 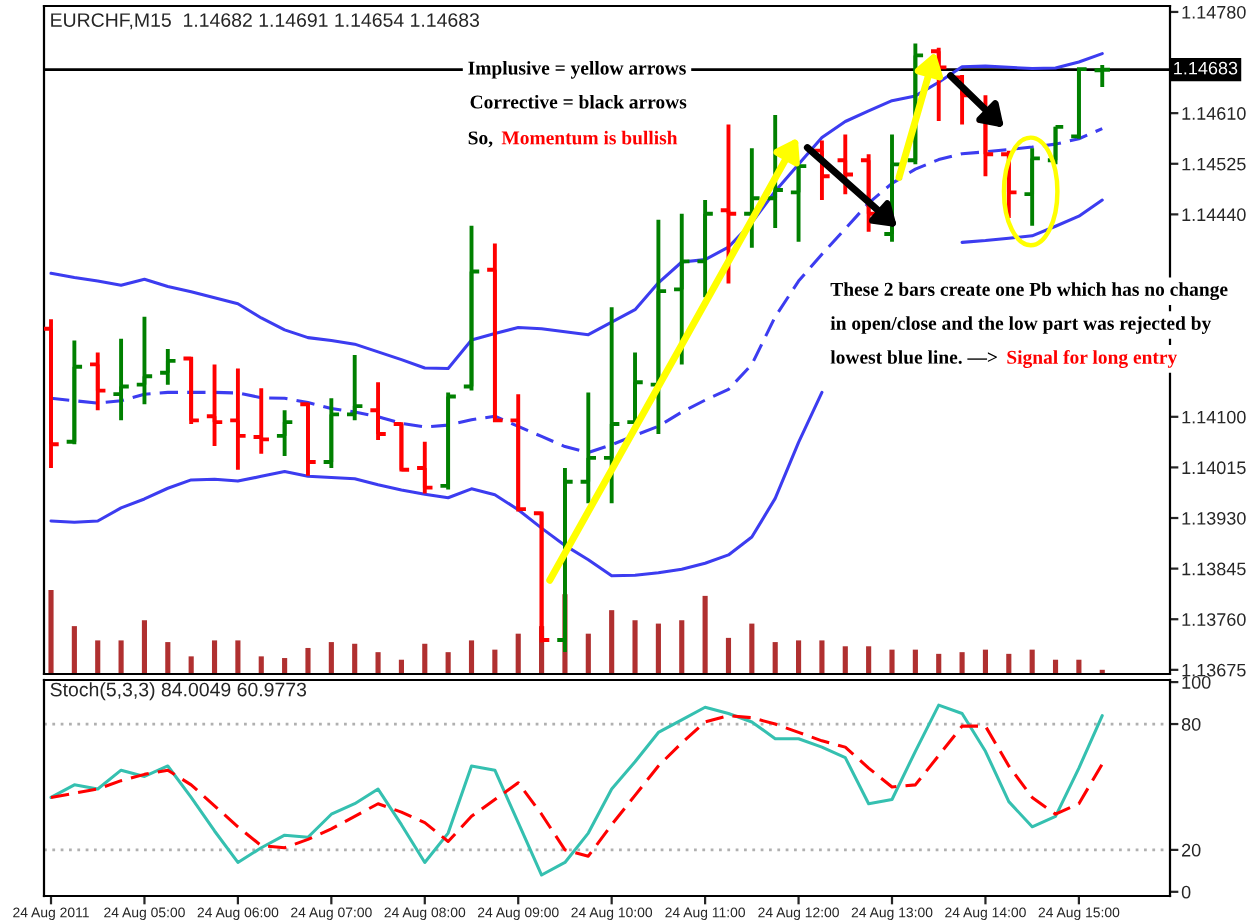 I want to click on y-tick-label: 1.14610, so click(x=1214, y=113).